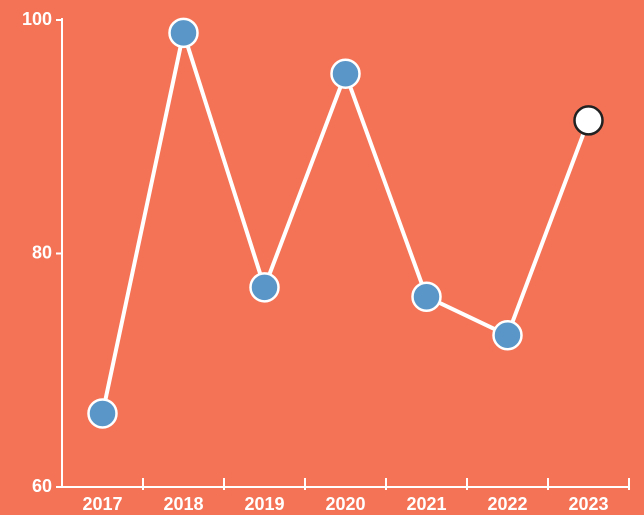 The width and height of the screenshot is (644, 515). I want to click on x-tick-label: 2018, so click(183, 504).